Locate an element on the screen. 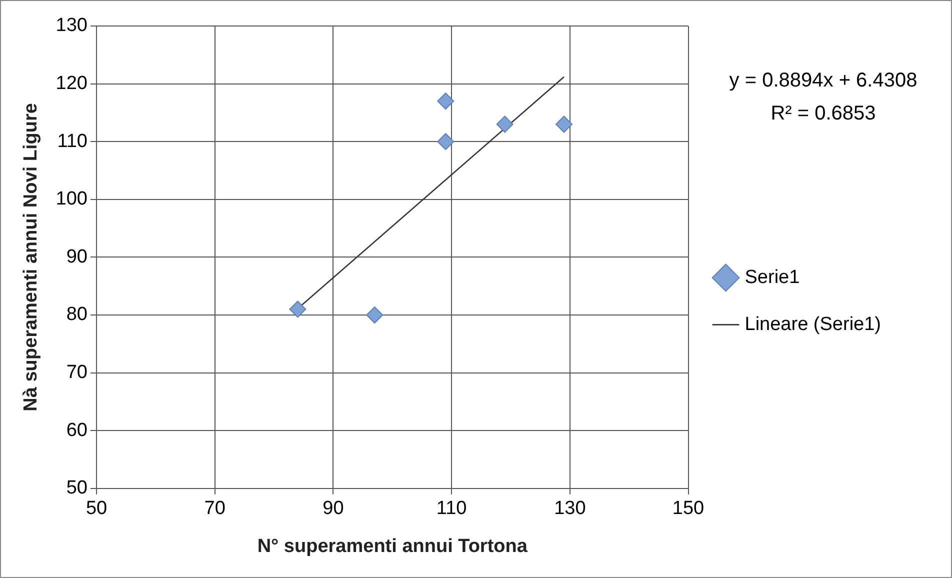  legend-label: Lineare (Serie1) is located at coordinates (813, 324).